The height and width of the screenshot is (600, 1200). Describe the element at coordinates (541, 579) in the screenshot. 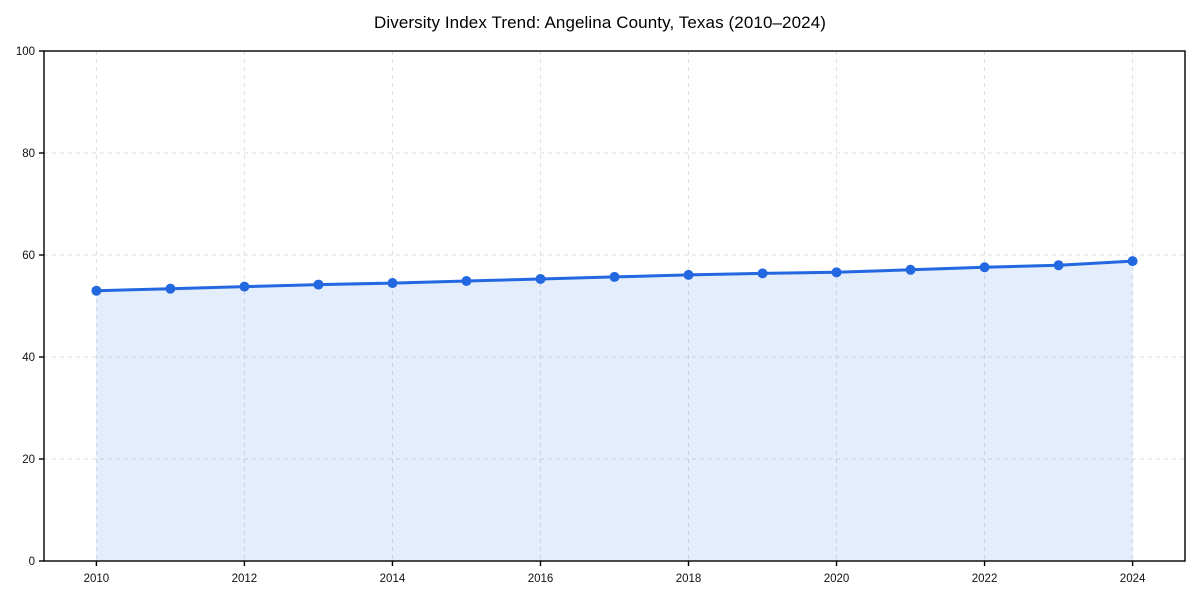

I see `x-tick-label: 2016` at that location.